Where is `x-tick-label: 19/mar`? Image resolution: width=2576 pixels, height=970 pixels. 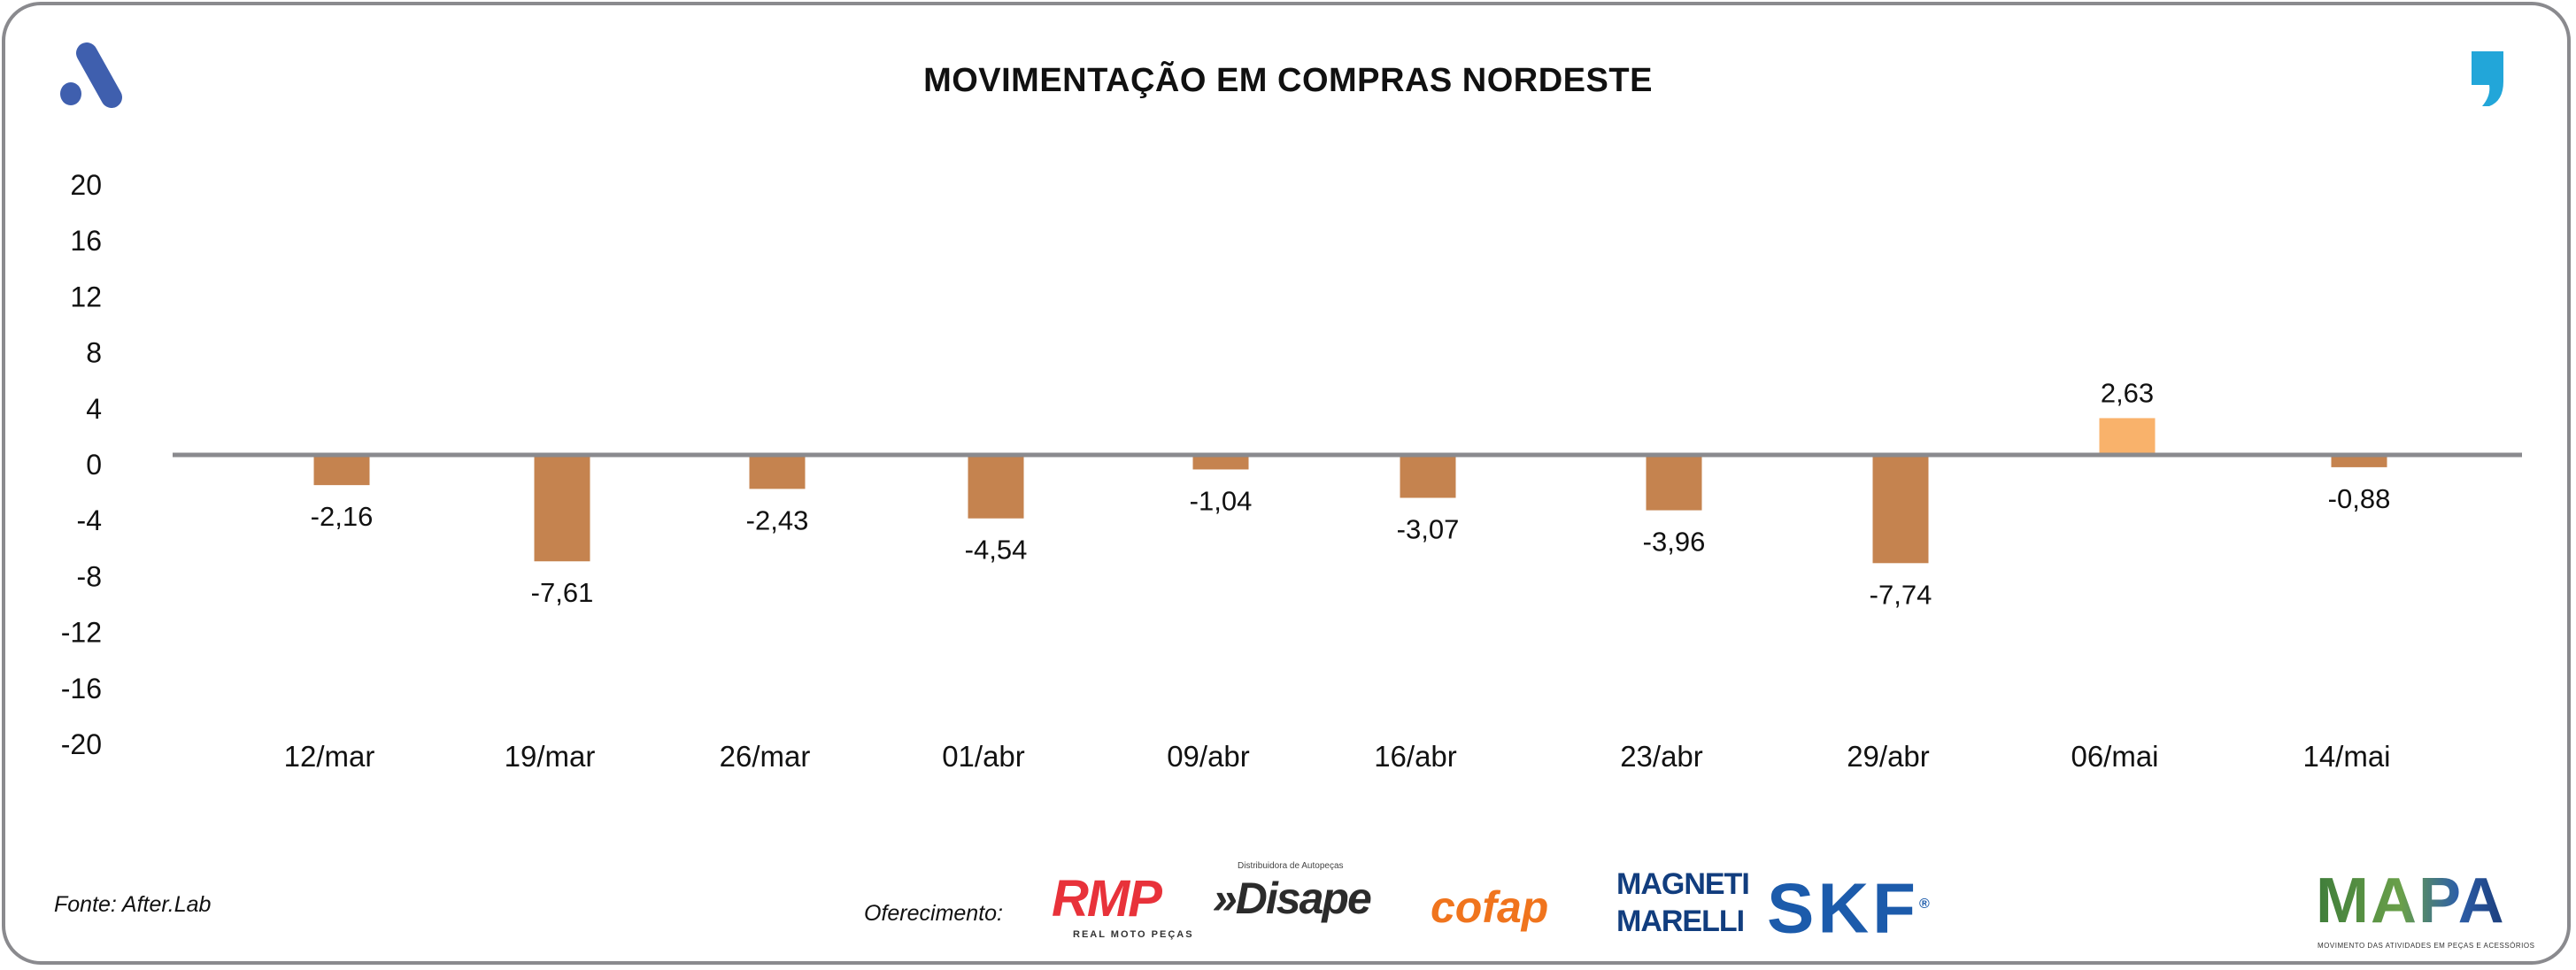 x-tick-label: 19/mar is located at coordinates (550, 756).